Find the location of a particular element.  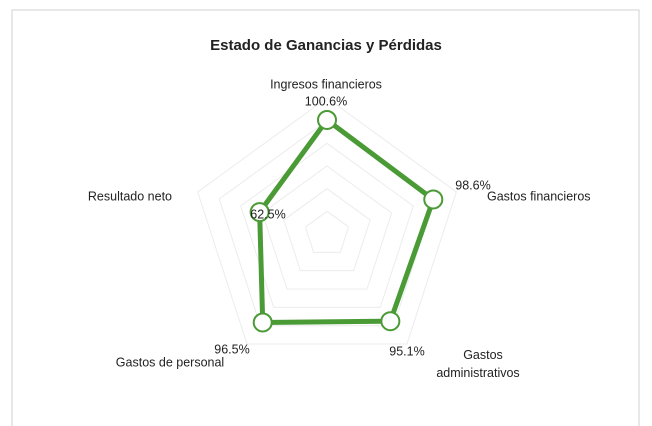

category-label-line: administrativos is located at coordinates (477, 373).